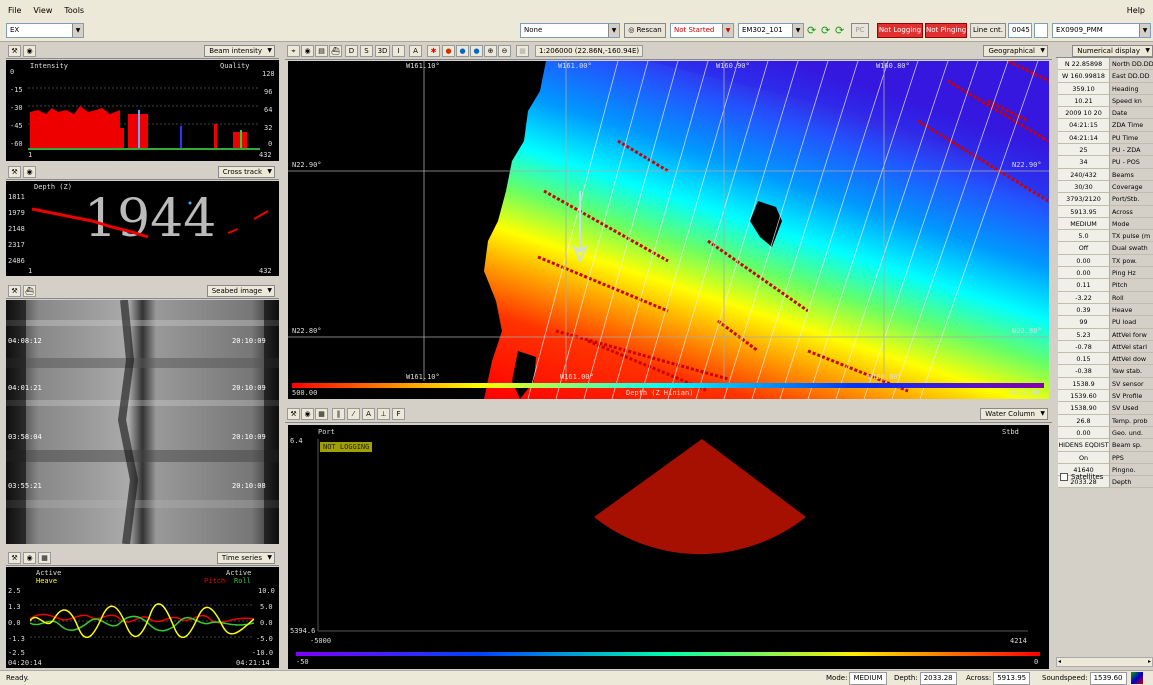 The image size is (1153, 685). I want to click on horizontal-scrollbar: ◂ ▸, so click(1104, 662).